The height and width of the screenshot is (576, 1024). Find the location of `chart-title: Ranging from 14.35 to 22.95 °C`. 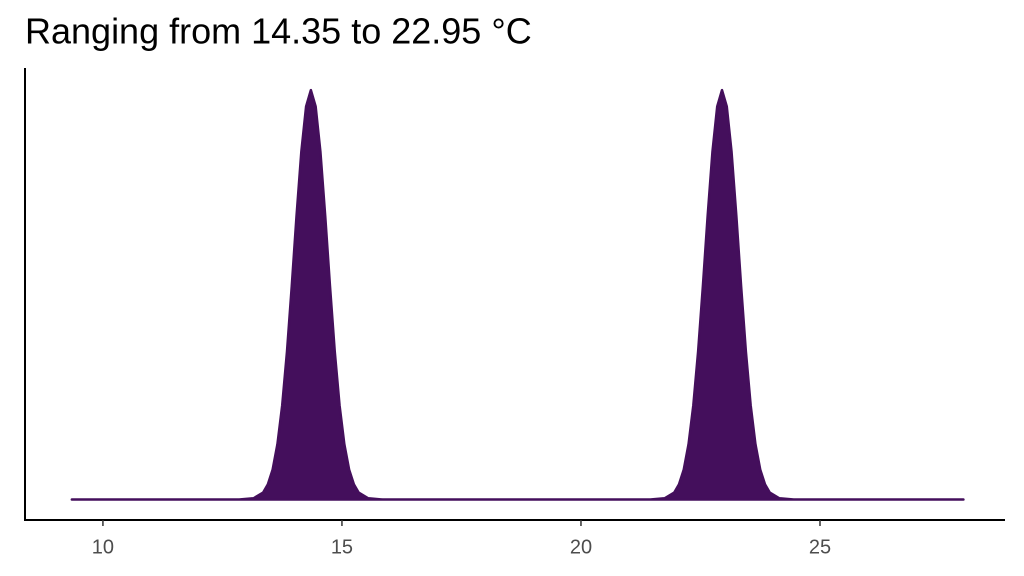

chart-title: Ranging from 14.35 to 22.95 °C is located at coordinates (278, 31).